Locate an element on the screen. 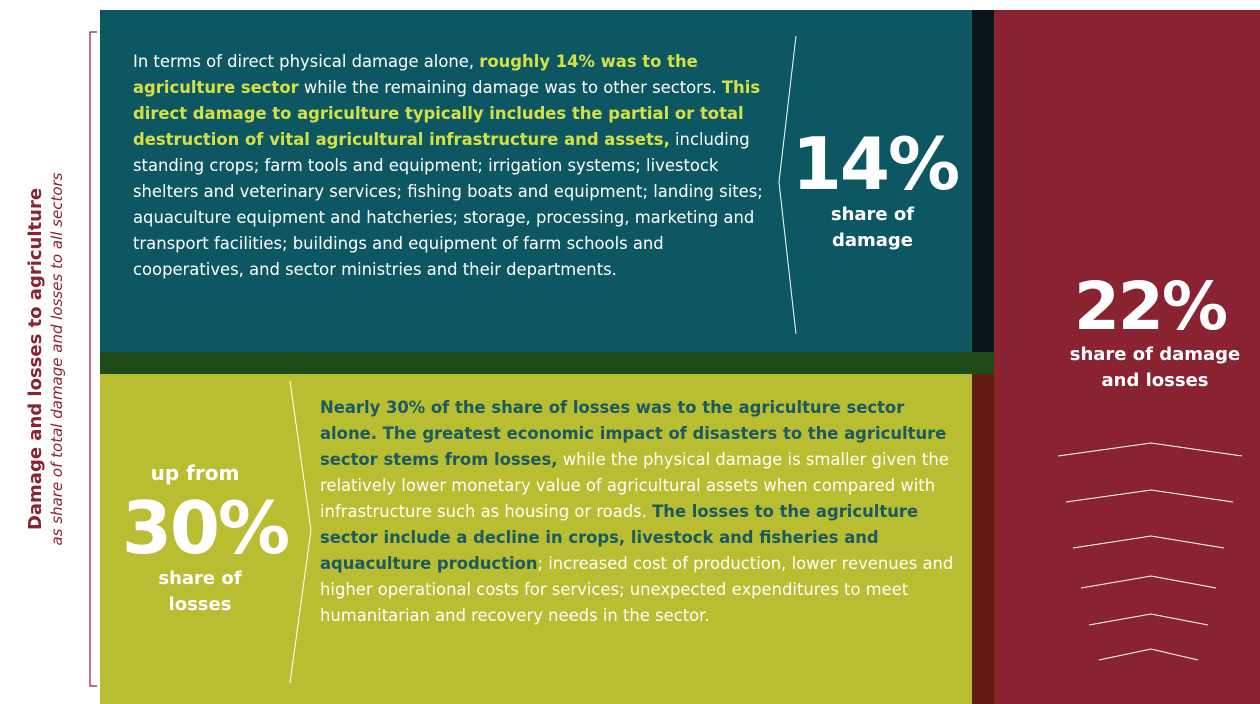 The width and height of the screenshot is (1260, 704). losses-caption: share of losses is located at coordinates (200, 591).